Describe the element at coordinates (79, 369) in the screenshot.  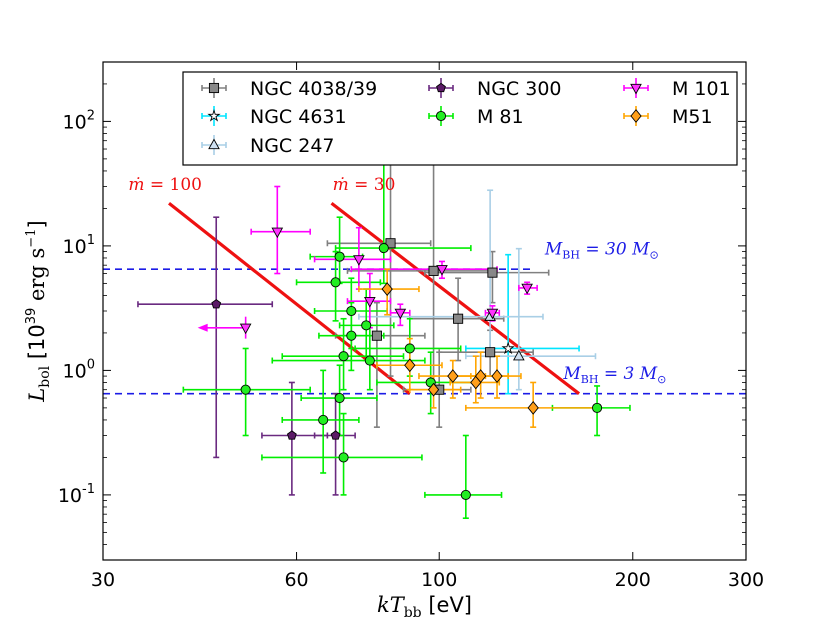
I see `y-tick-label: 10⁰` at that location.